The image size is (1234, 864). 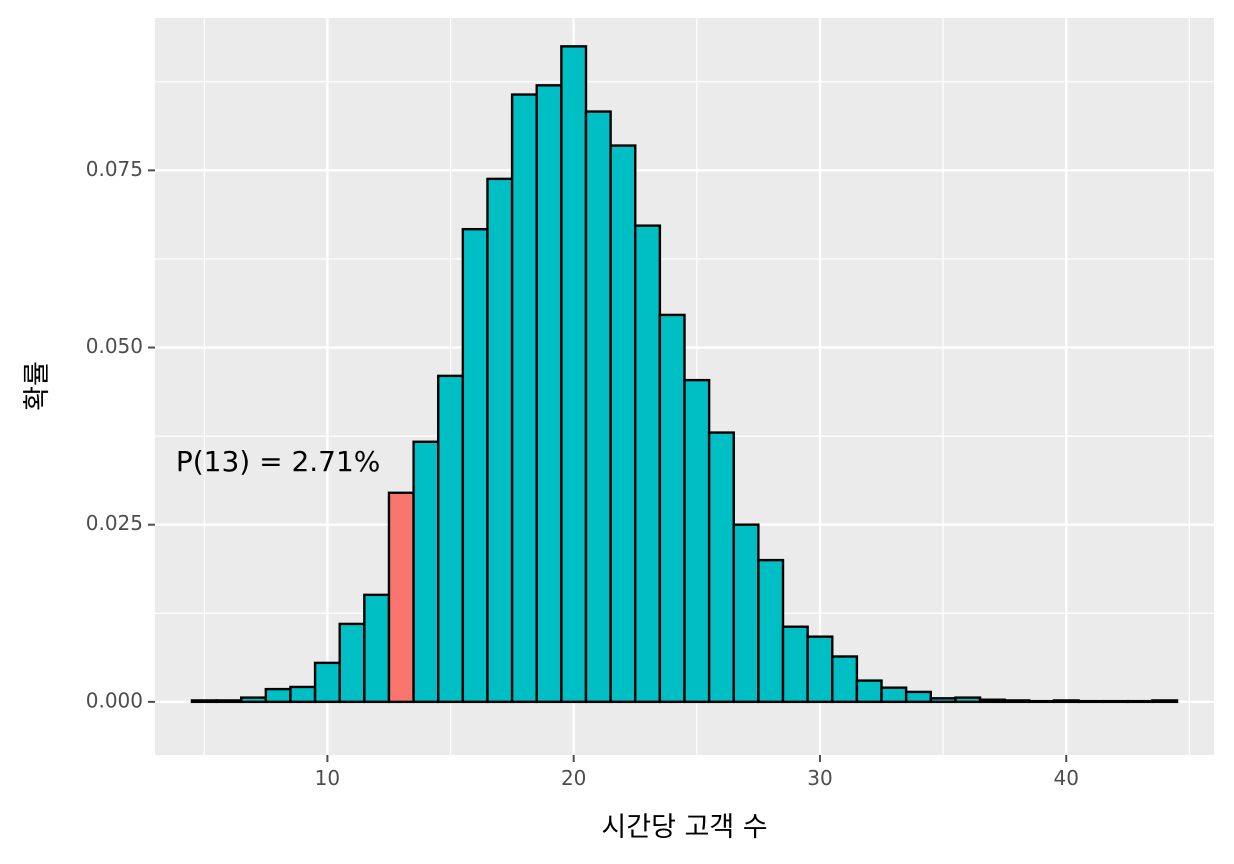 I want to click on x-tick-label: 30, so click(x=819, y=778).